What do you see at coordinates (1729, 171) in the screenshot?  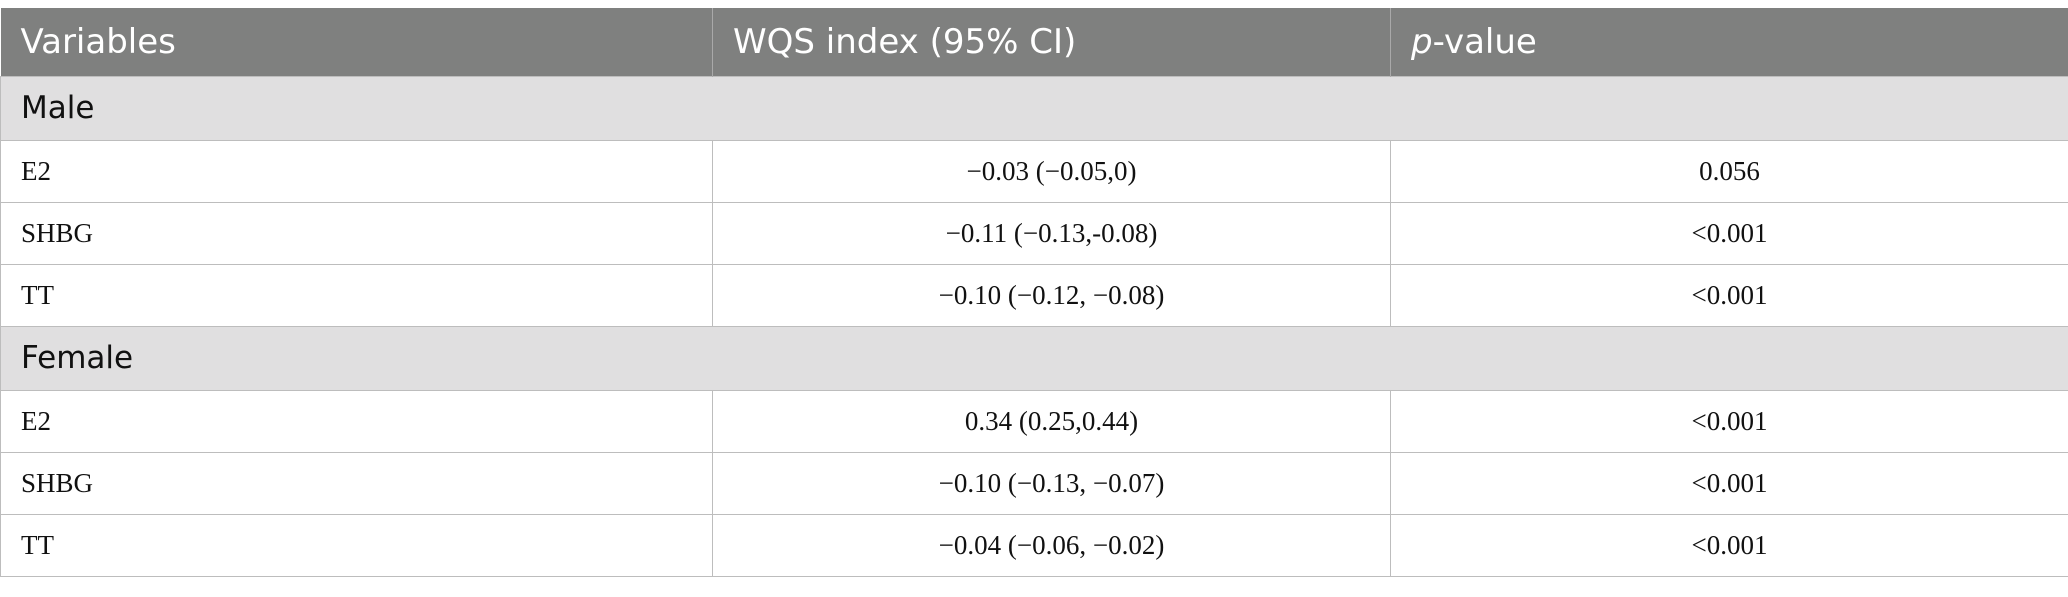 I see `p-value-cell: 0.056` at bounding box center [1729, 171].